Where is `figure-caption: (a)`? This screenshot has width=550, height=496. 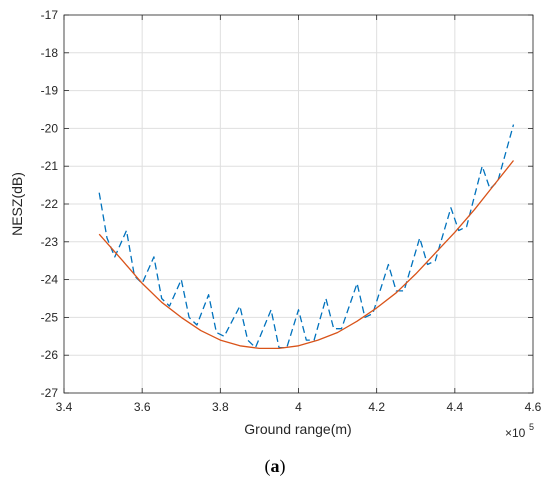
figure-caption: (a) is located at coordinates (275, 466).